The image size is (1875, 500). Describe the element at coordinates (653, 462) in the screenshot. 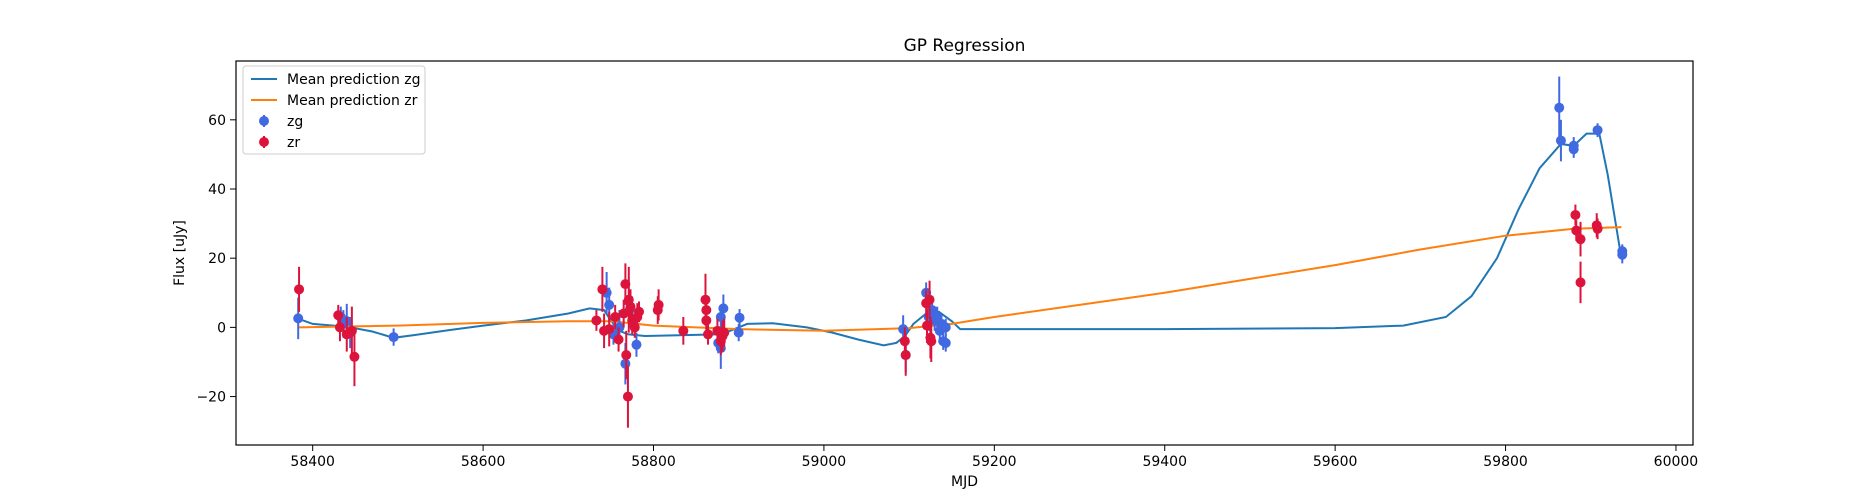

I see `x-tick-label: 58800` at that location.